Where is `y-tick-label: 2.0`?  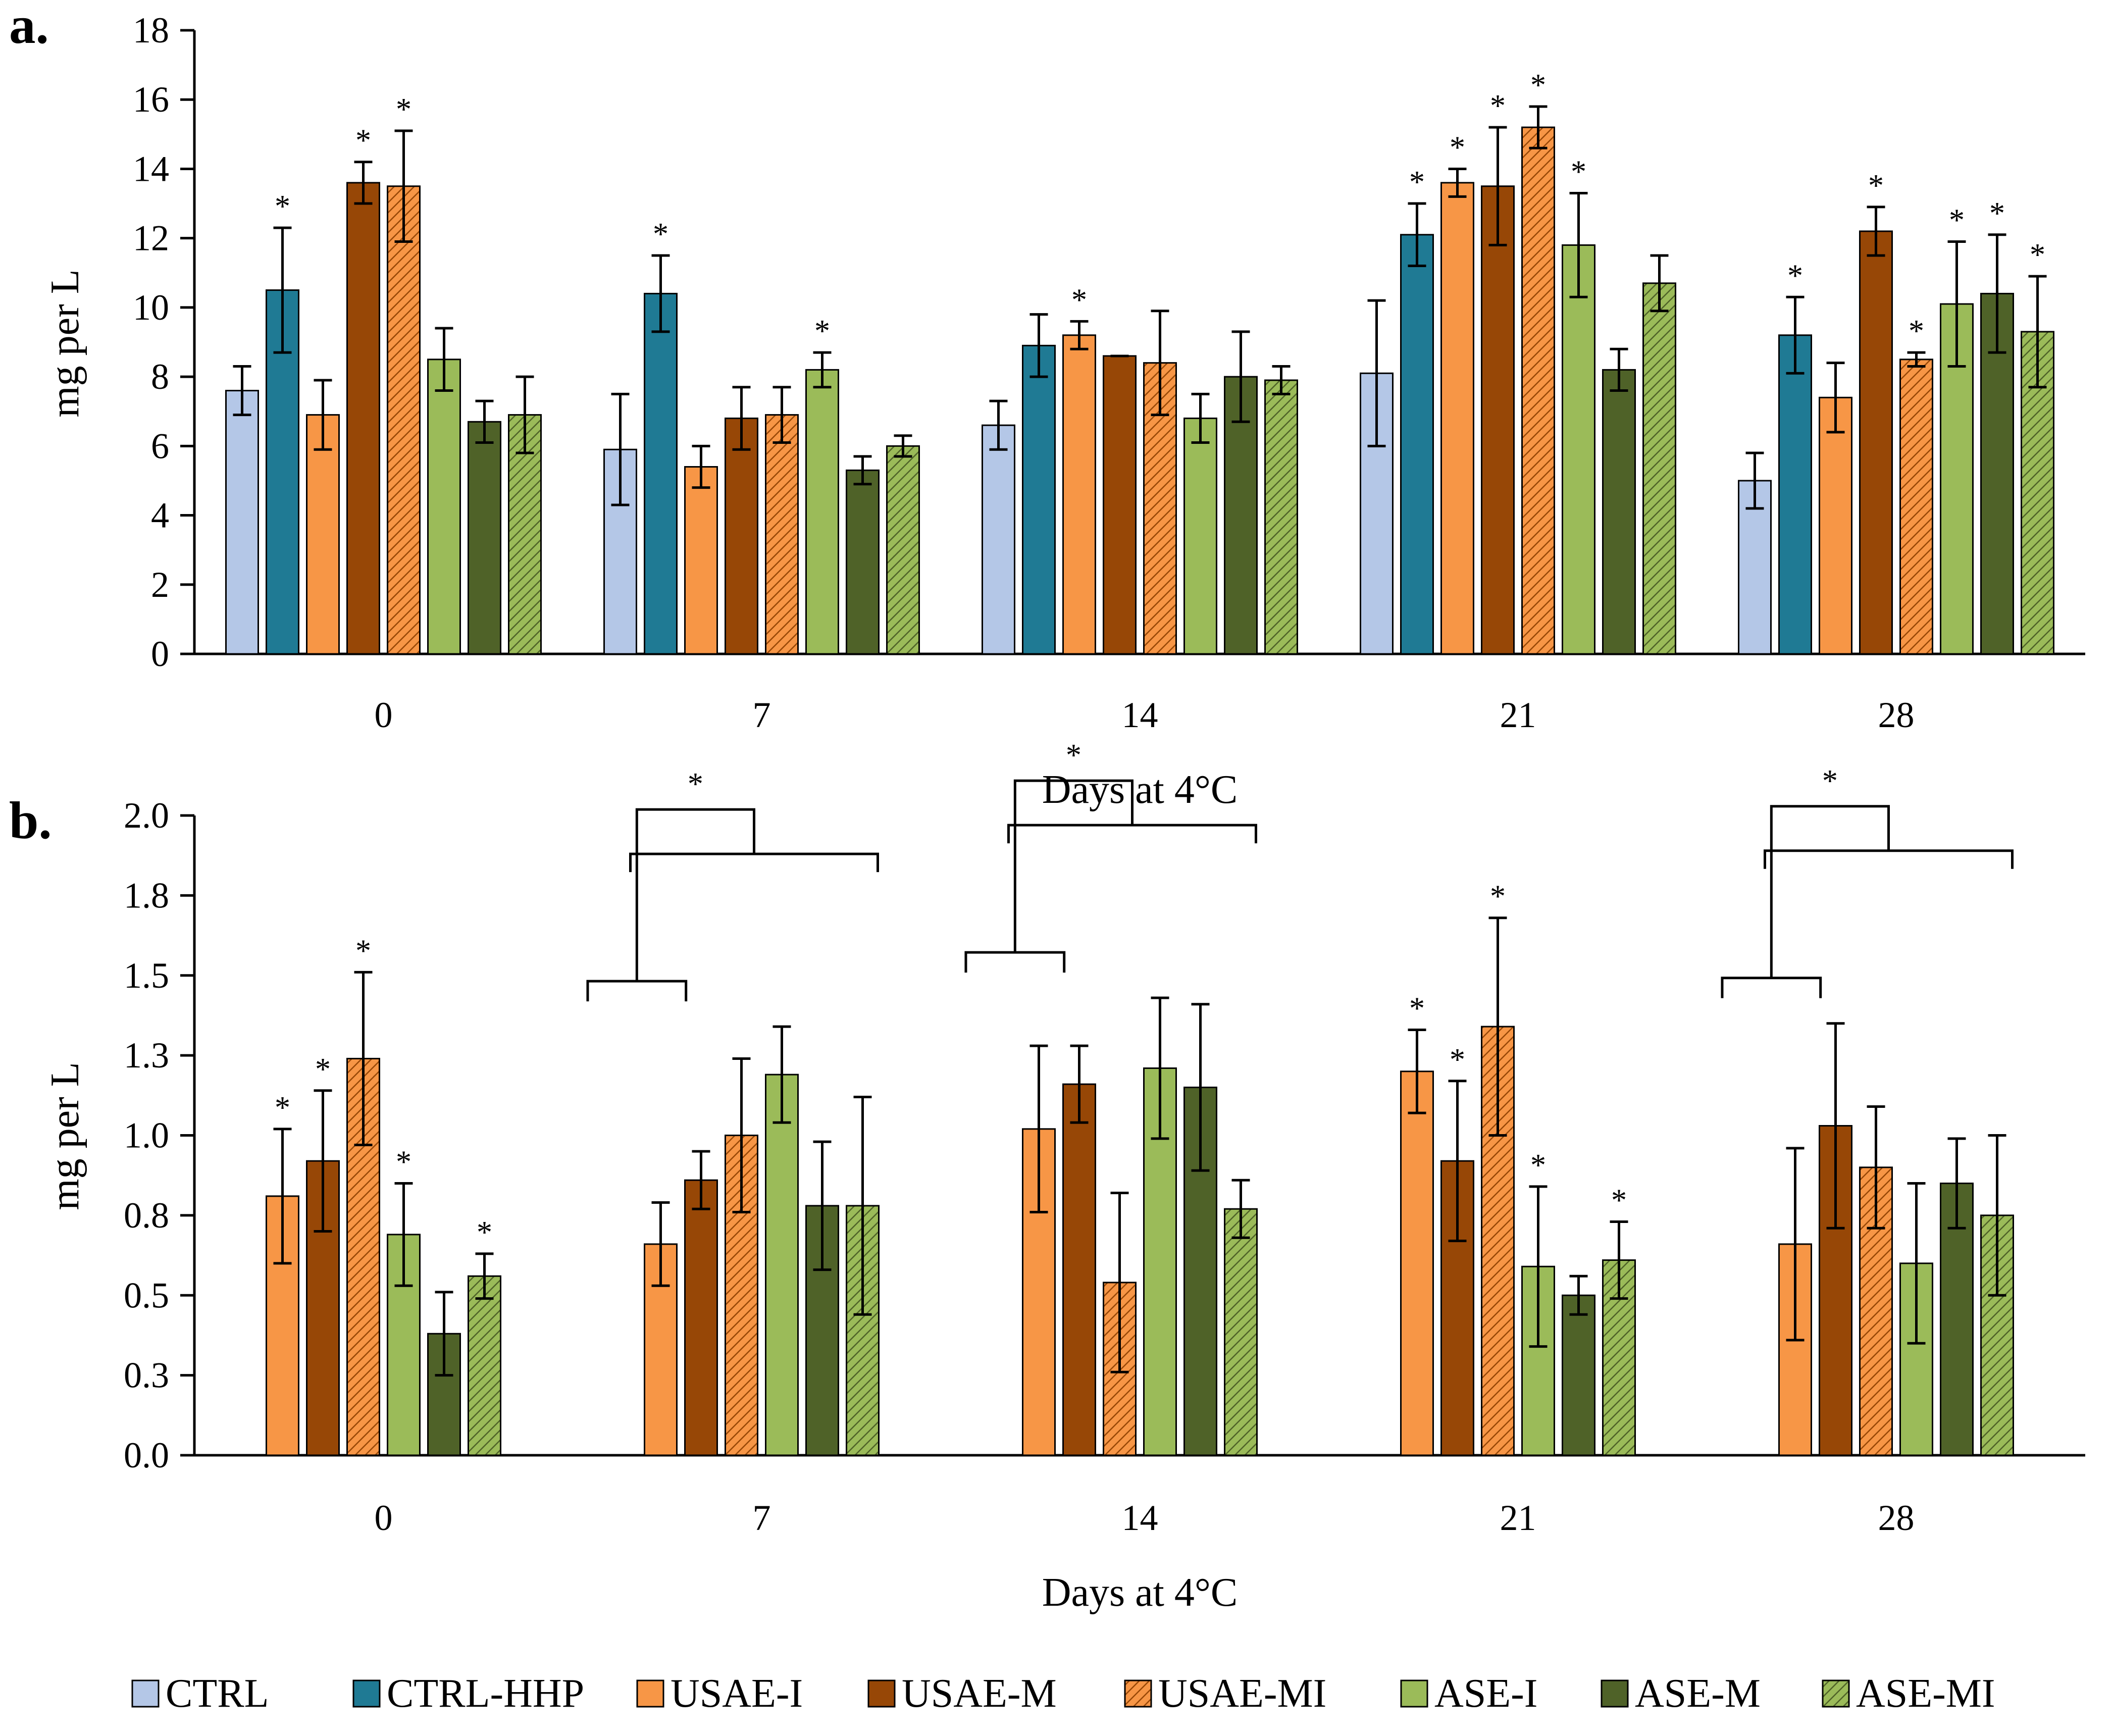 y-tick-label: 2.0 is located at coordinates (146, 815).